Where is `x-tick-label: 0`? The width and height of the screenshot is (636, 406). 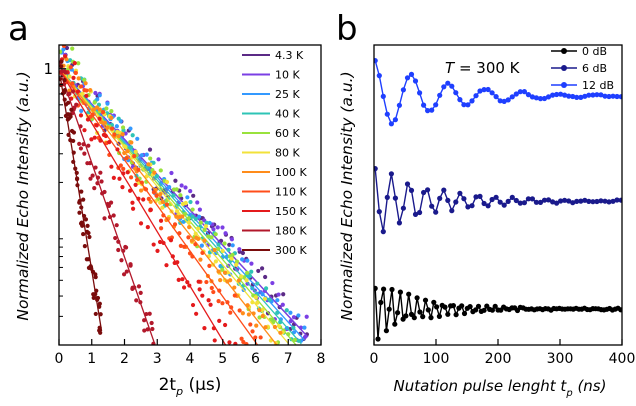 x-tick-label: 0 is located at coordinates (59, 359).